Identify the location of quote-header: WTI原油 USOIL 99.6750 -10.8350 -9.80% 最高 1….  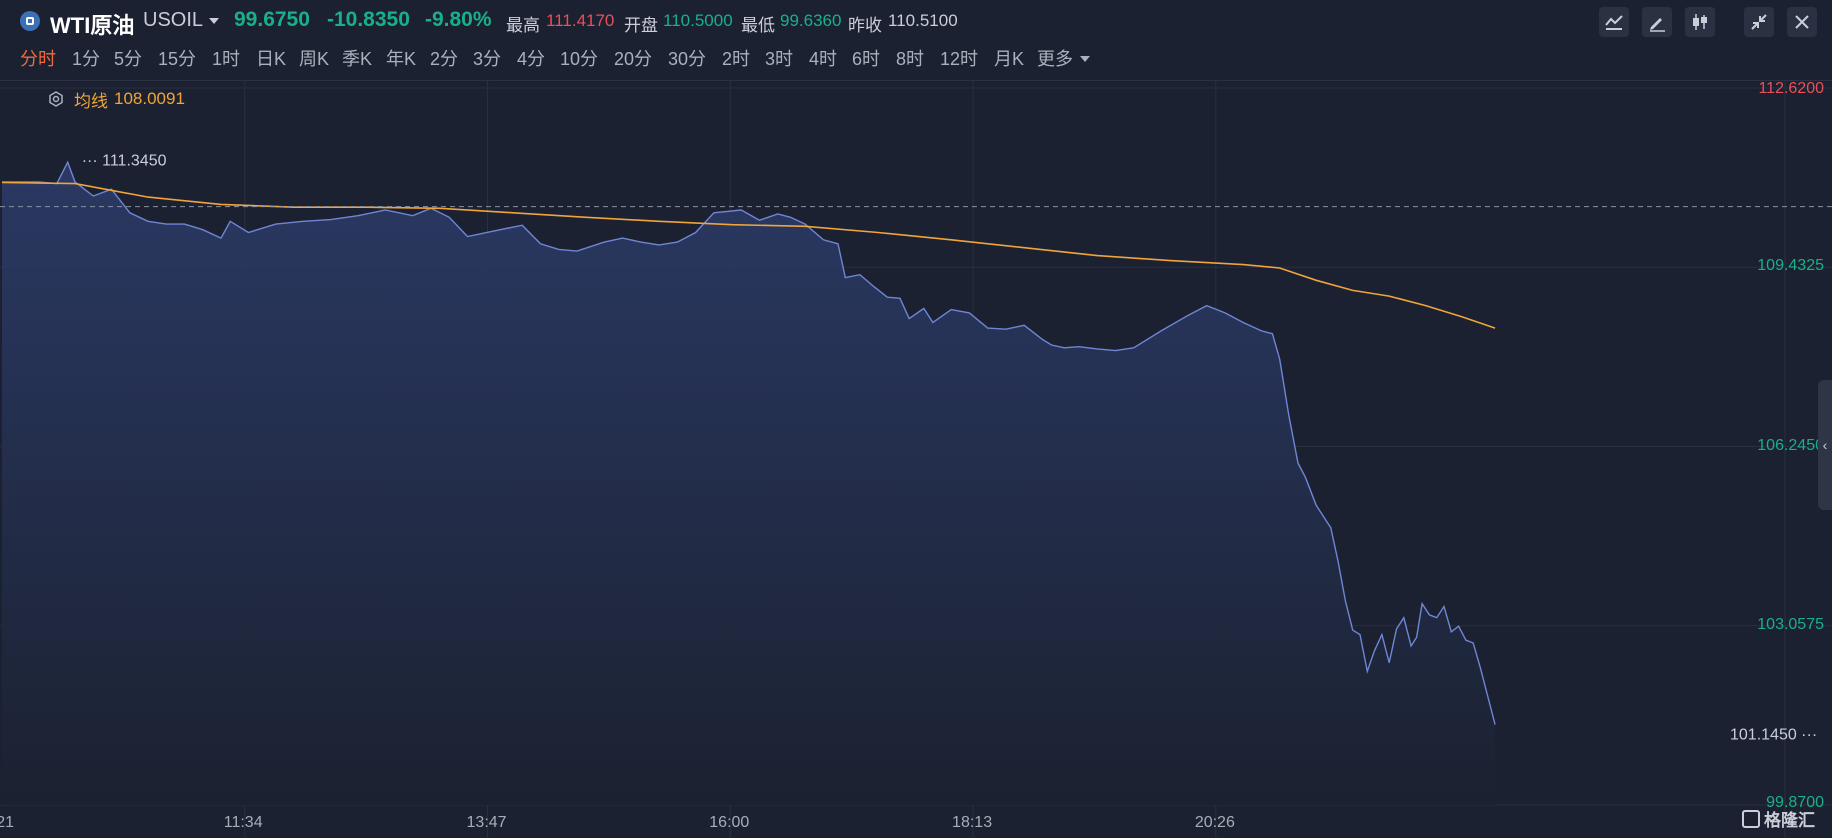
(916, 20).